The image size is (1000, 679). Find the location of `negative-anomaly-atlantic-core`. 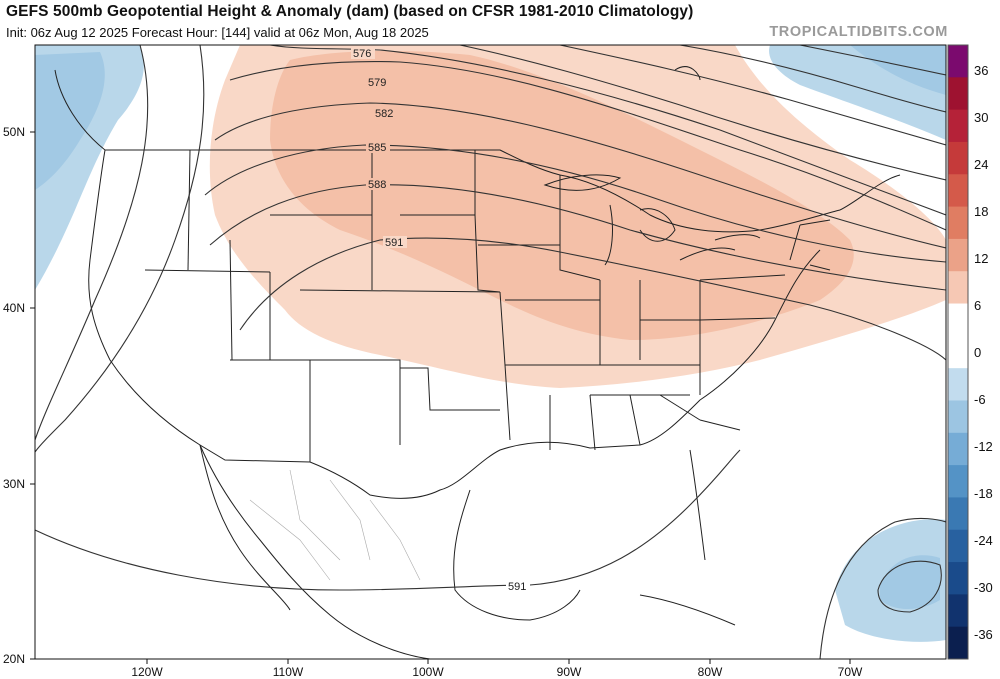

negative-anomaly-atlantic-core is located at coordinates (910, 582).